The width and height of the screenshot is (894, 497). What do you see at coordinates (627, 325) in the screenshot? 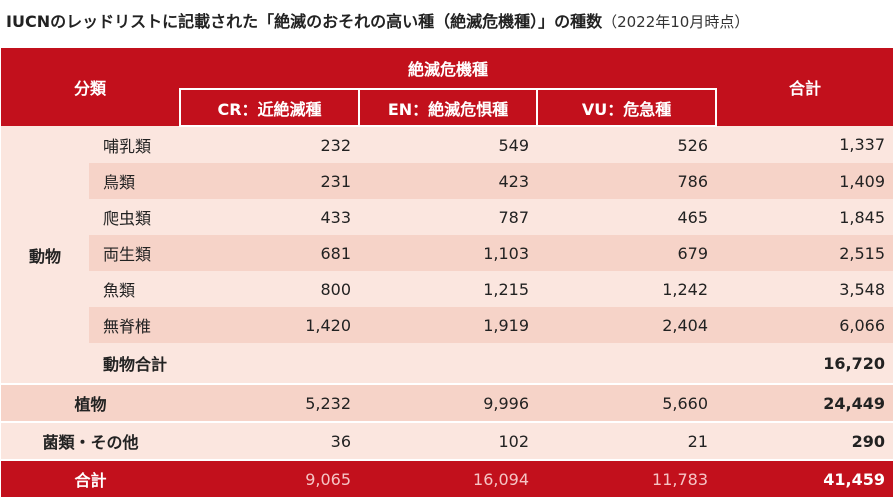
I see `cell-vu: 2,404` at bounding box center [627, 325].